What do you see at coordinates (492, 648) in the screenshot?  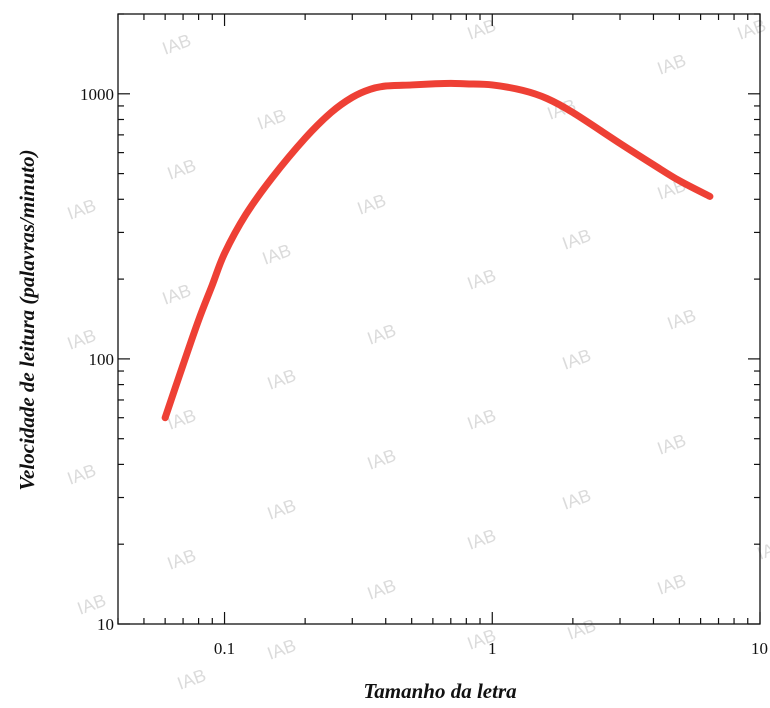 I see `x-tick-label: 1` at bounding box center [492, 648].